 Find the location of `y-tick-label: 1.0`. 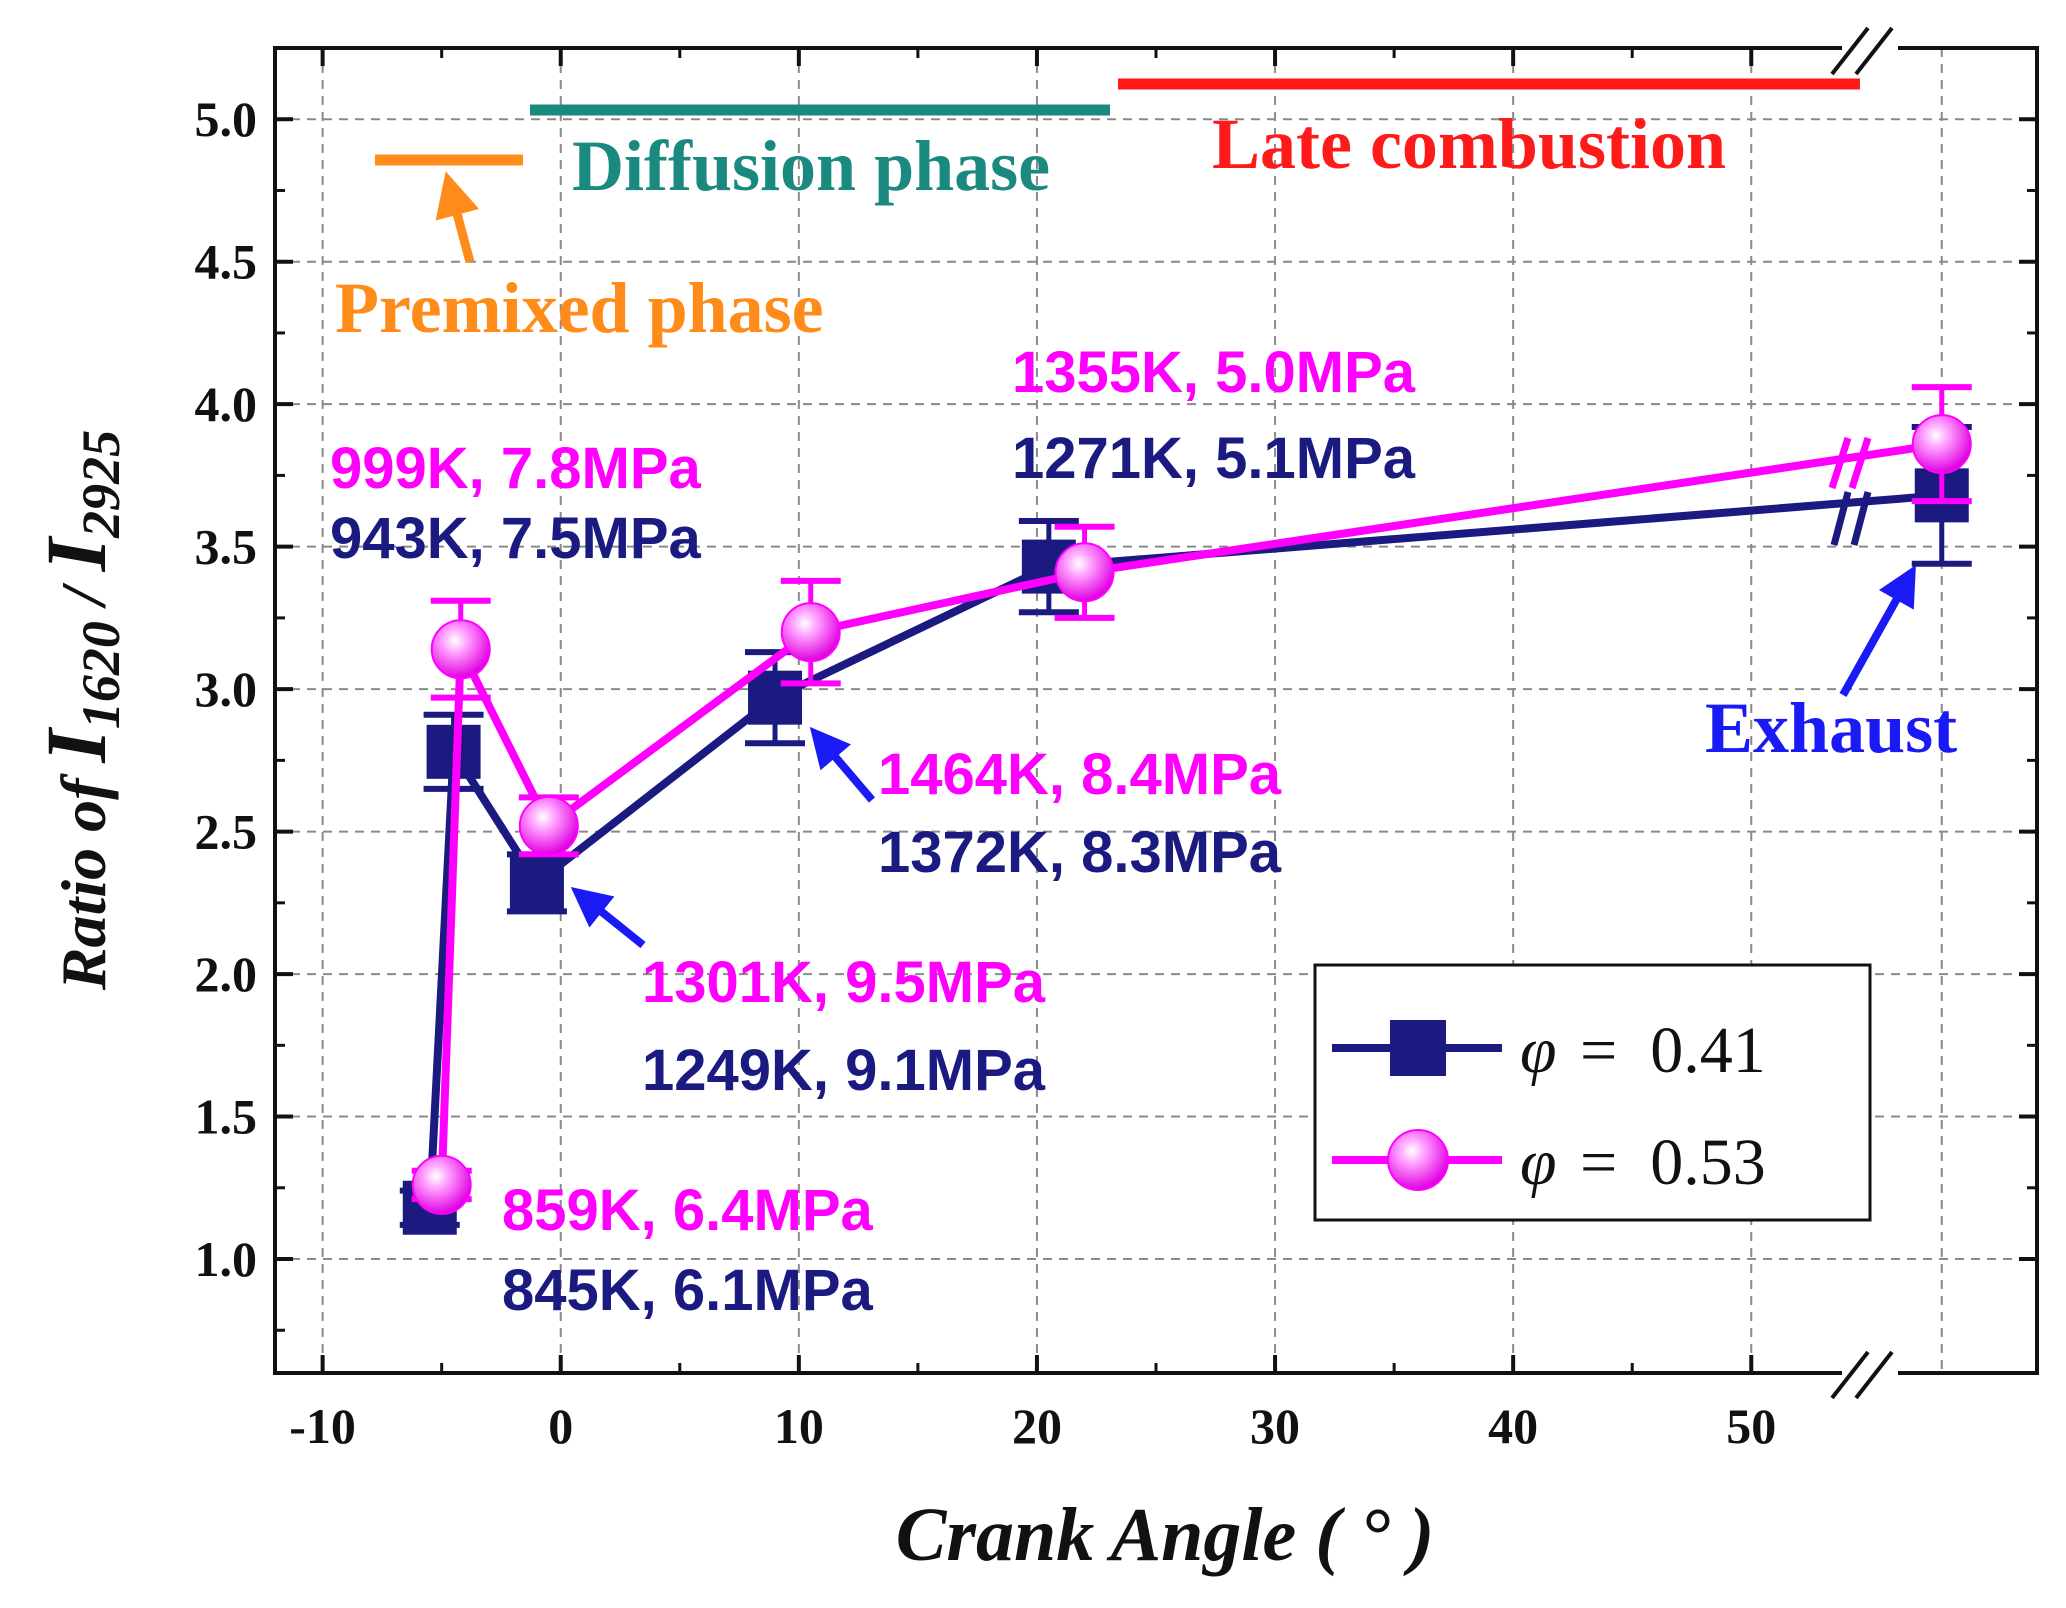

y-tick-label: 1.0 is located at coordinates (226, 1259).